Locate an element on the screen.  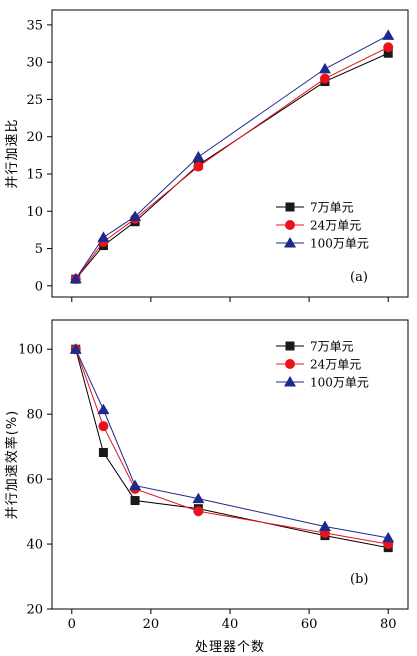
x-tick-label: 80 is located at coordinates (388, 624).